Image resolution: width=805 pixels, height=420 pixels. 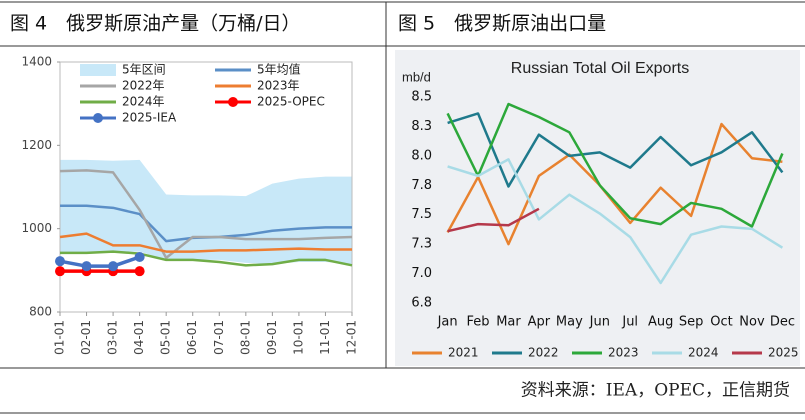 What do you see at coordinates (279, 69) in the screenshot?
I see `legend-label: 5年均值` at bounding box center [279, 69].